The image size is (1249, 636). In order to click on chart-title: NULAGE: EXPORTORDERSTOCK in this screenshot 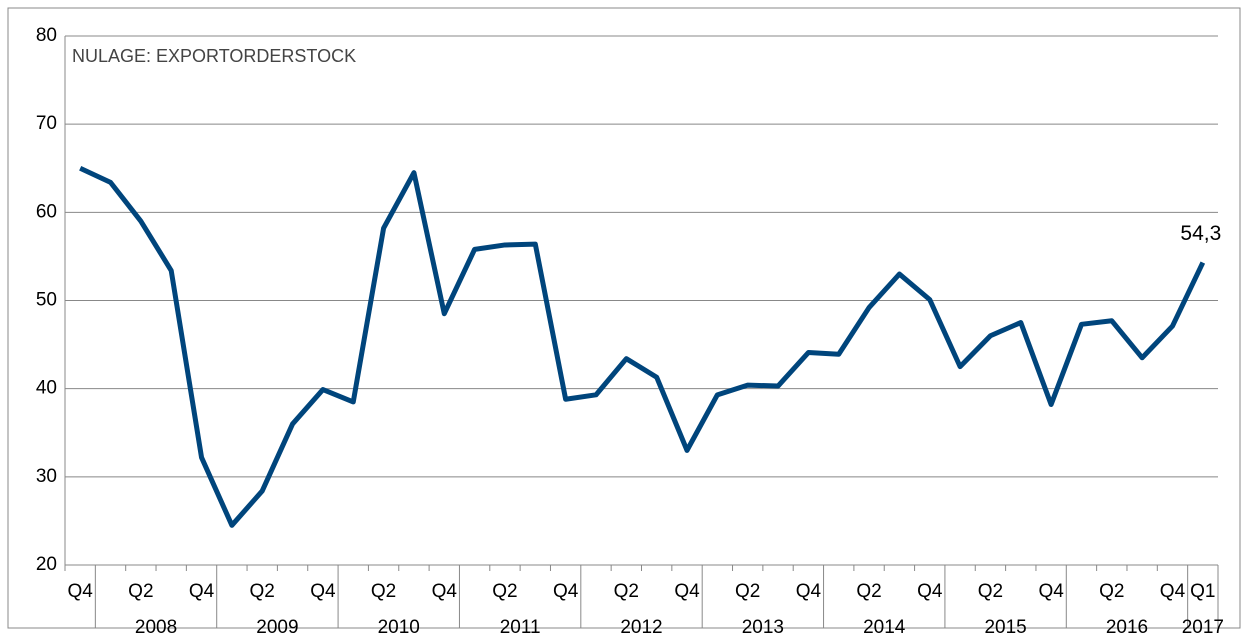, I will do `click(214, 56)`.